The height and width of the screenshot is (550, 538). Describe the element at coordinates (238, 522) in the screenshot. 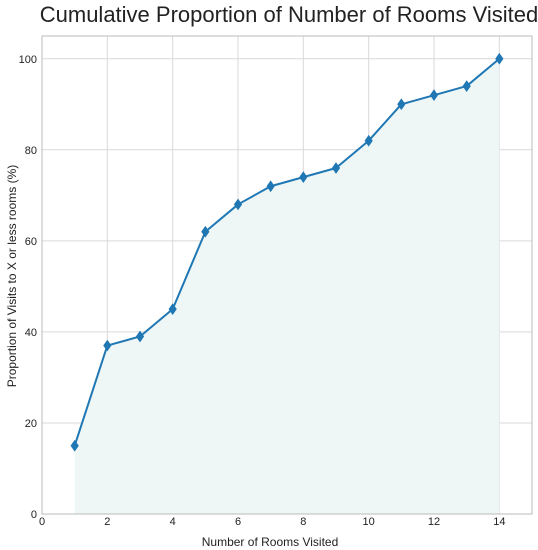

I see `x-tick-label: 6` at that location.